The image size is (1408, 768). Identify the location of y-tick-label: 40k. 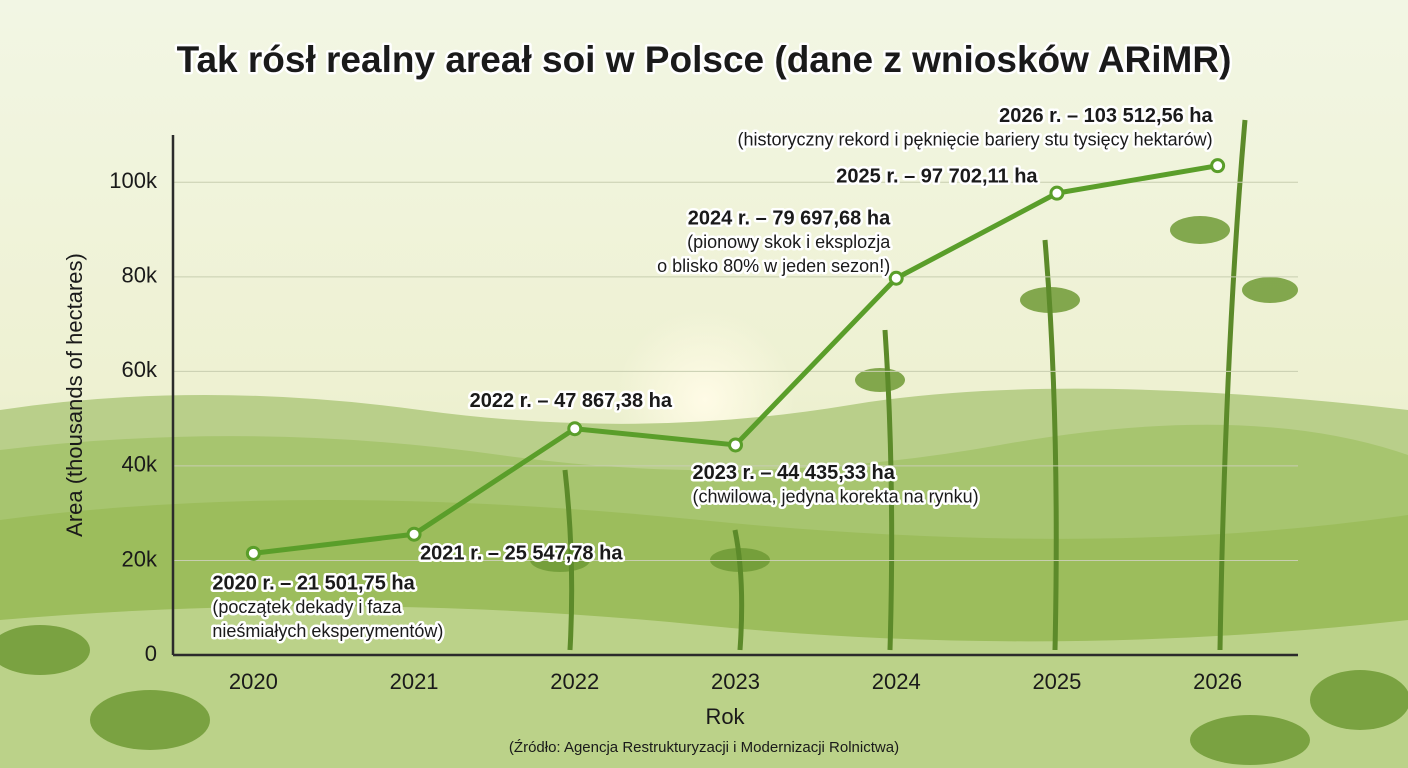
(140, 464).